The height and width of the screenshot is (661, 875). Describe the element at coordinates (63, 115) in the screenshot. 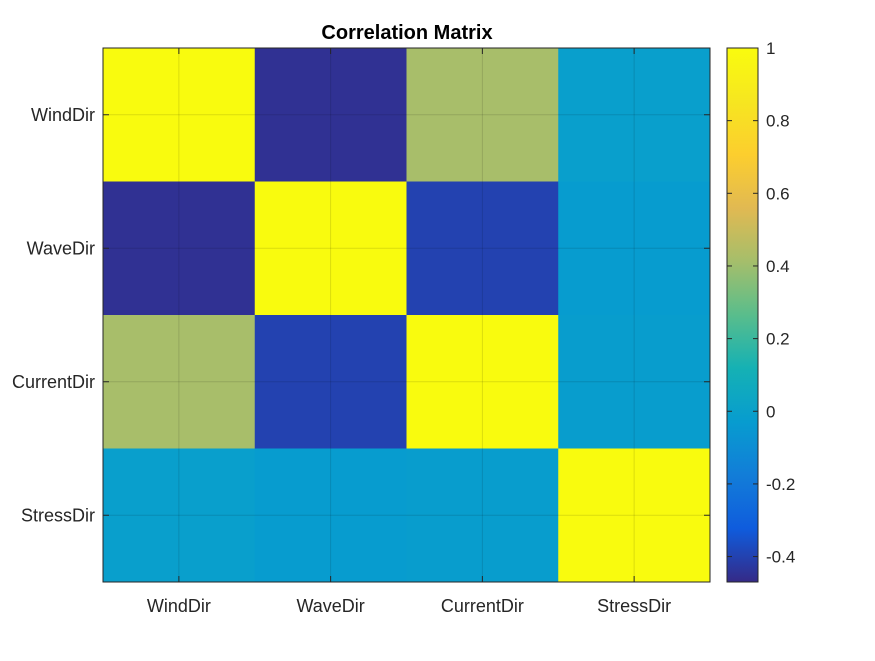

I see `y-tick-label: WindDir` at that location.